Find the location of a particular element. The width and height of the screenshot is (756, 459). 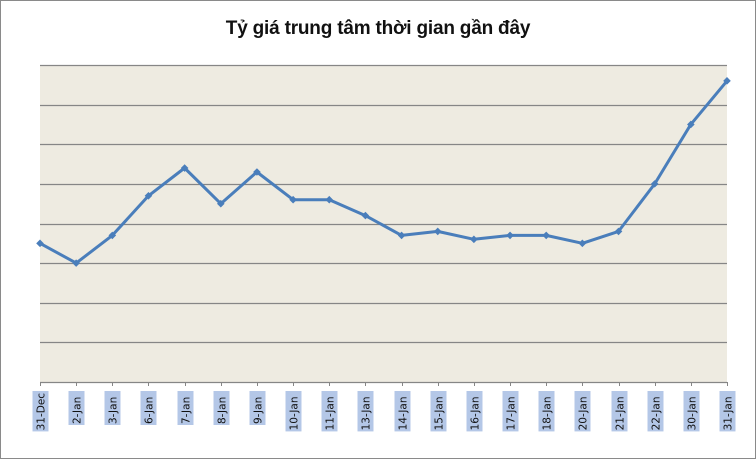

x-tick-label: 8-Jan is located at coordinates (223, 410).